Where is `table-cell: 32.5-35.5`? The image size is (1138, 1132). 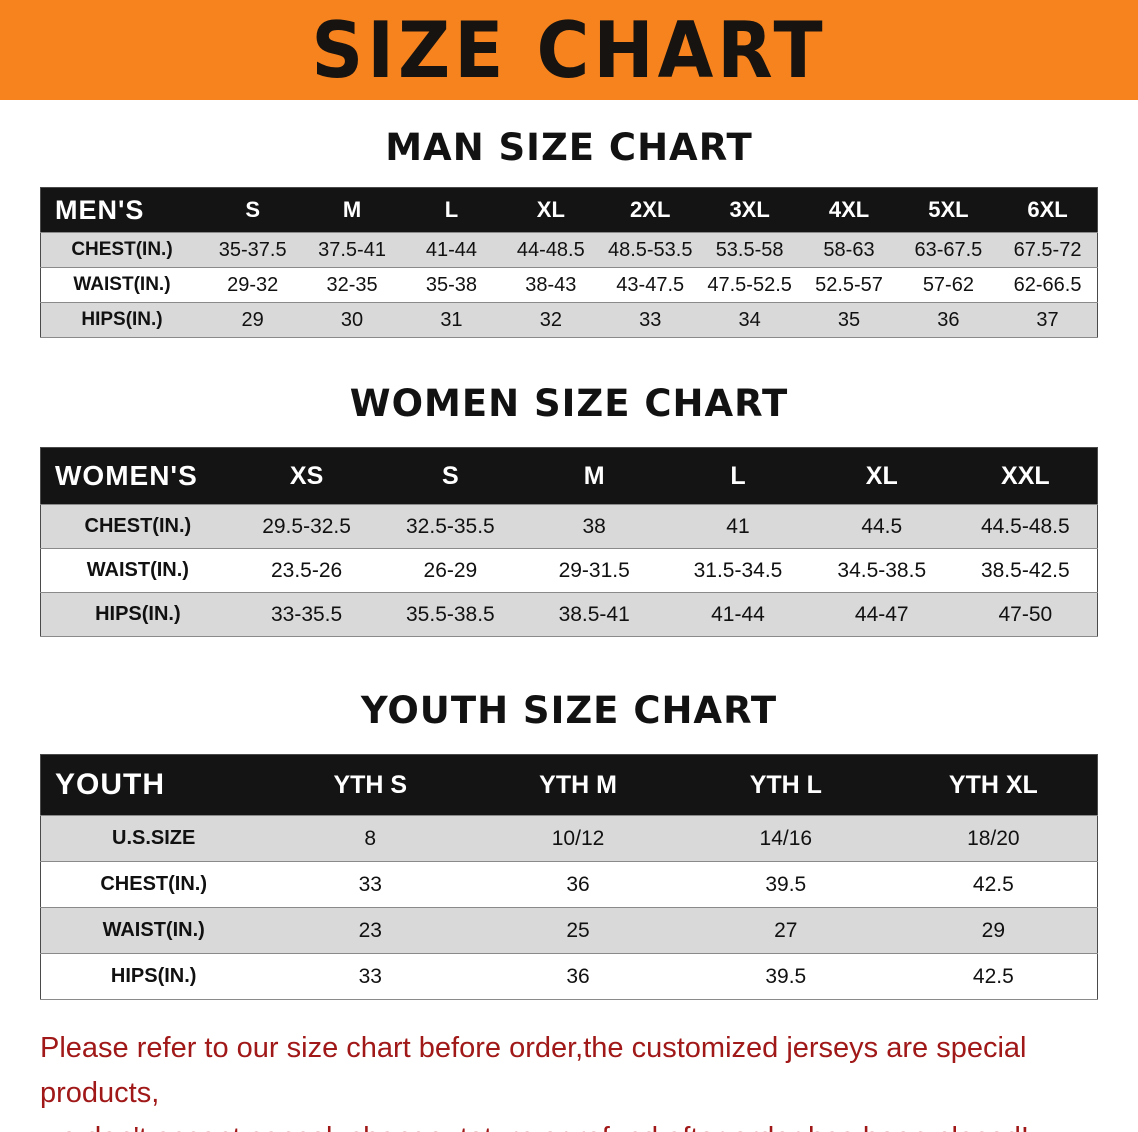 table-cell: 32.5-35.5 is located at coordinates (450, 526).